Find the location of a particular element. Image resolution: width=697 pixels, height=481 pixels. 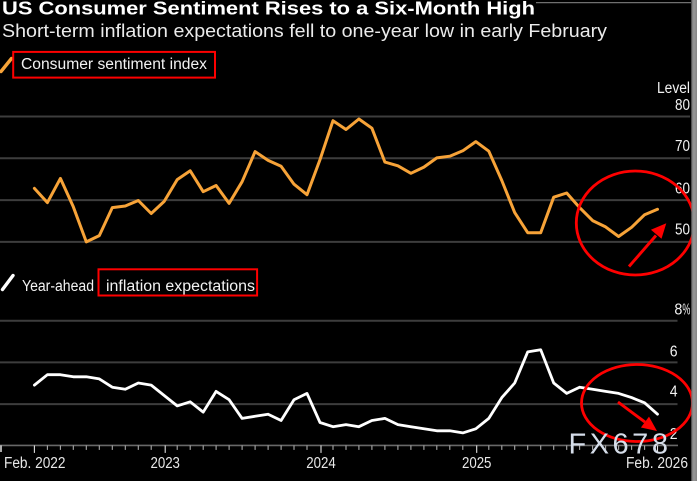

svg-text: 2024 is located at coordinates (321, 463).